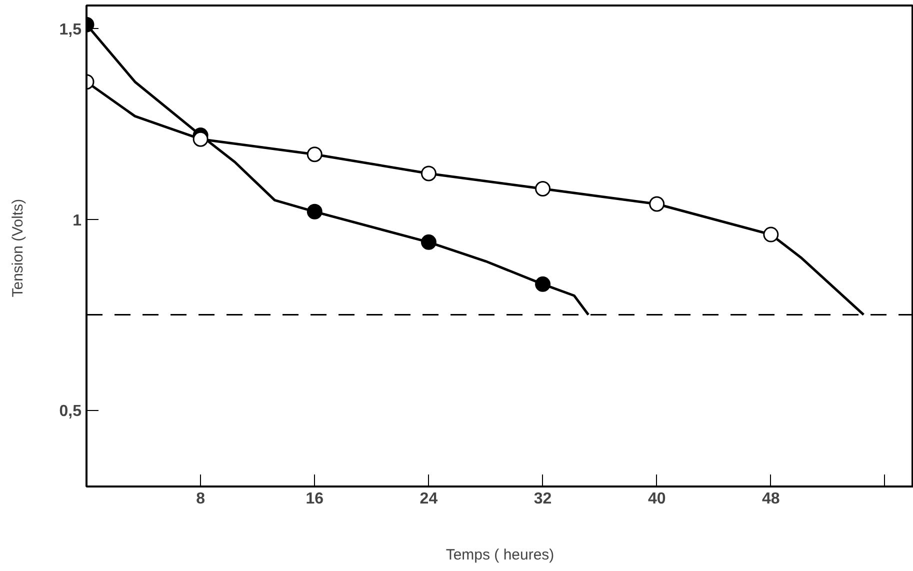 The width and height of the screenshot is (913, 571). What do you see at coordinates (201, 499) in the screenshot?
I see `x-tick-label: 8` at bounding box center [201, 499].